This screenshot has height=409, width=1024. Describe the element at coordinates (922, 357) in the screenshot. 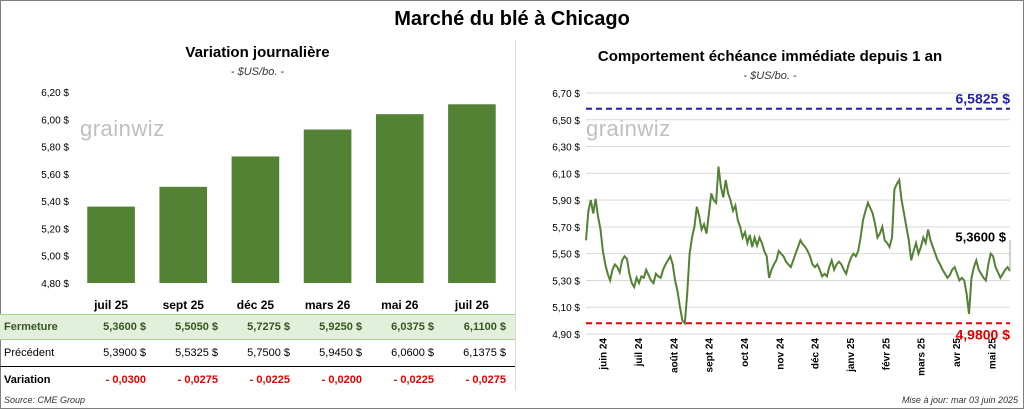

I see `x-tick-label: mars 25` at that location.